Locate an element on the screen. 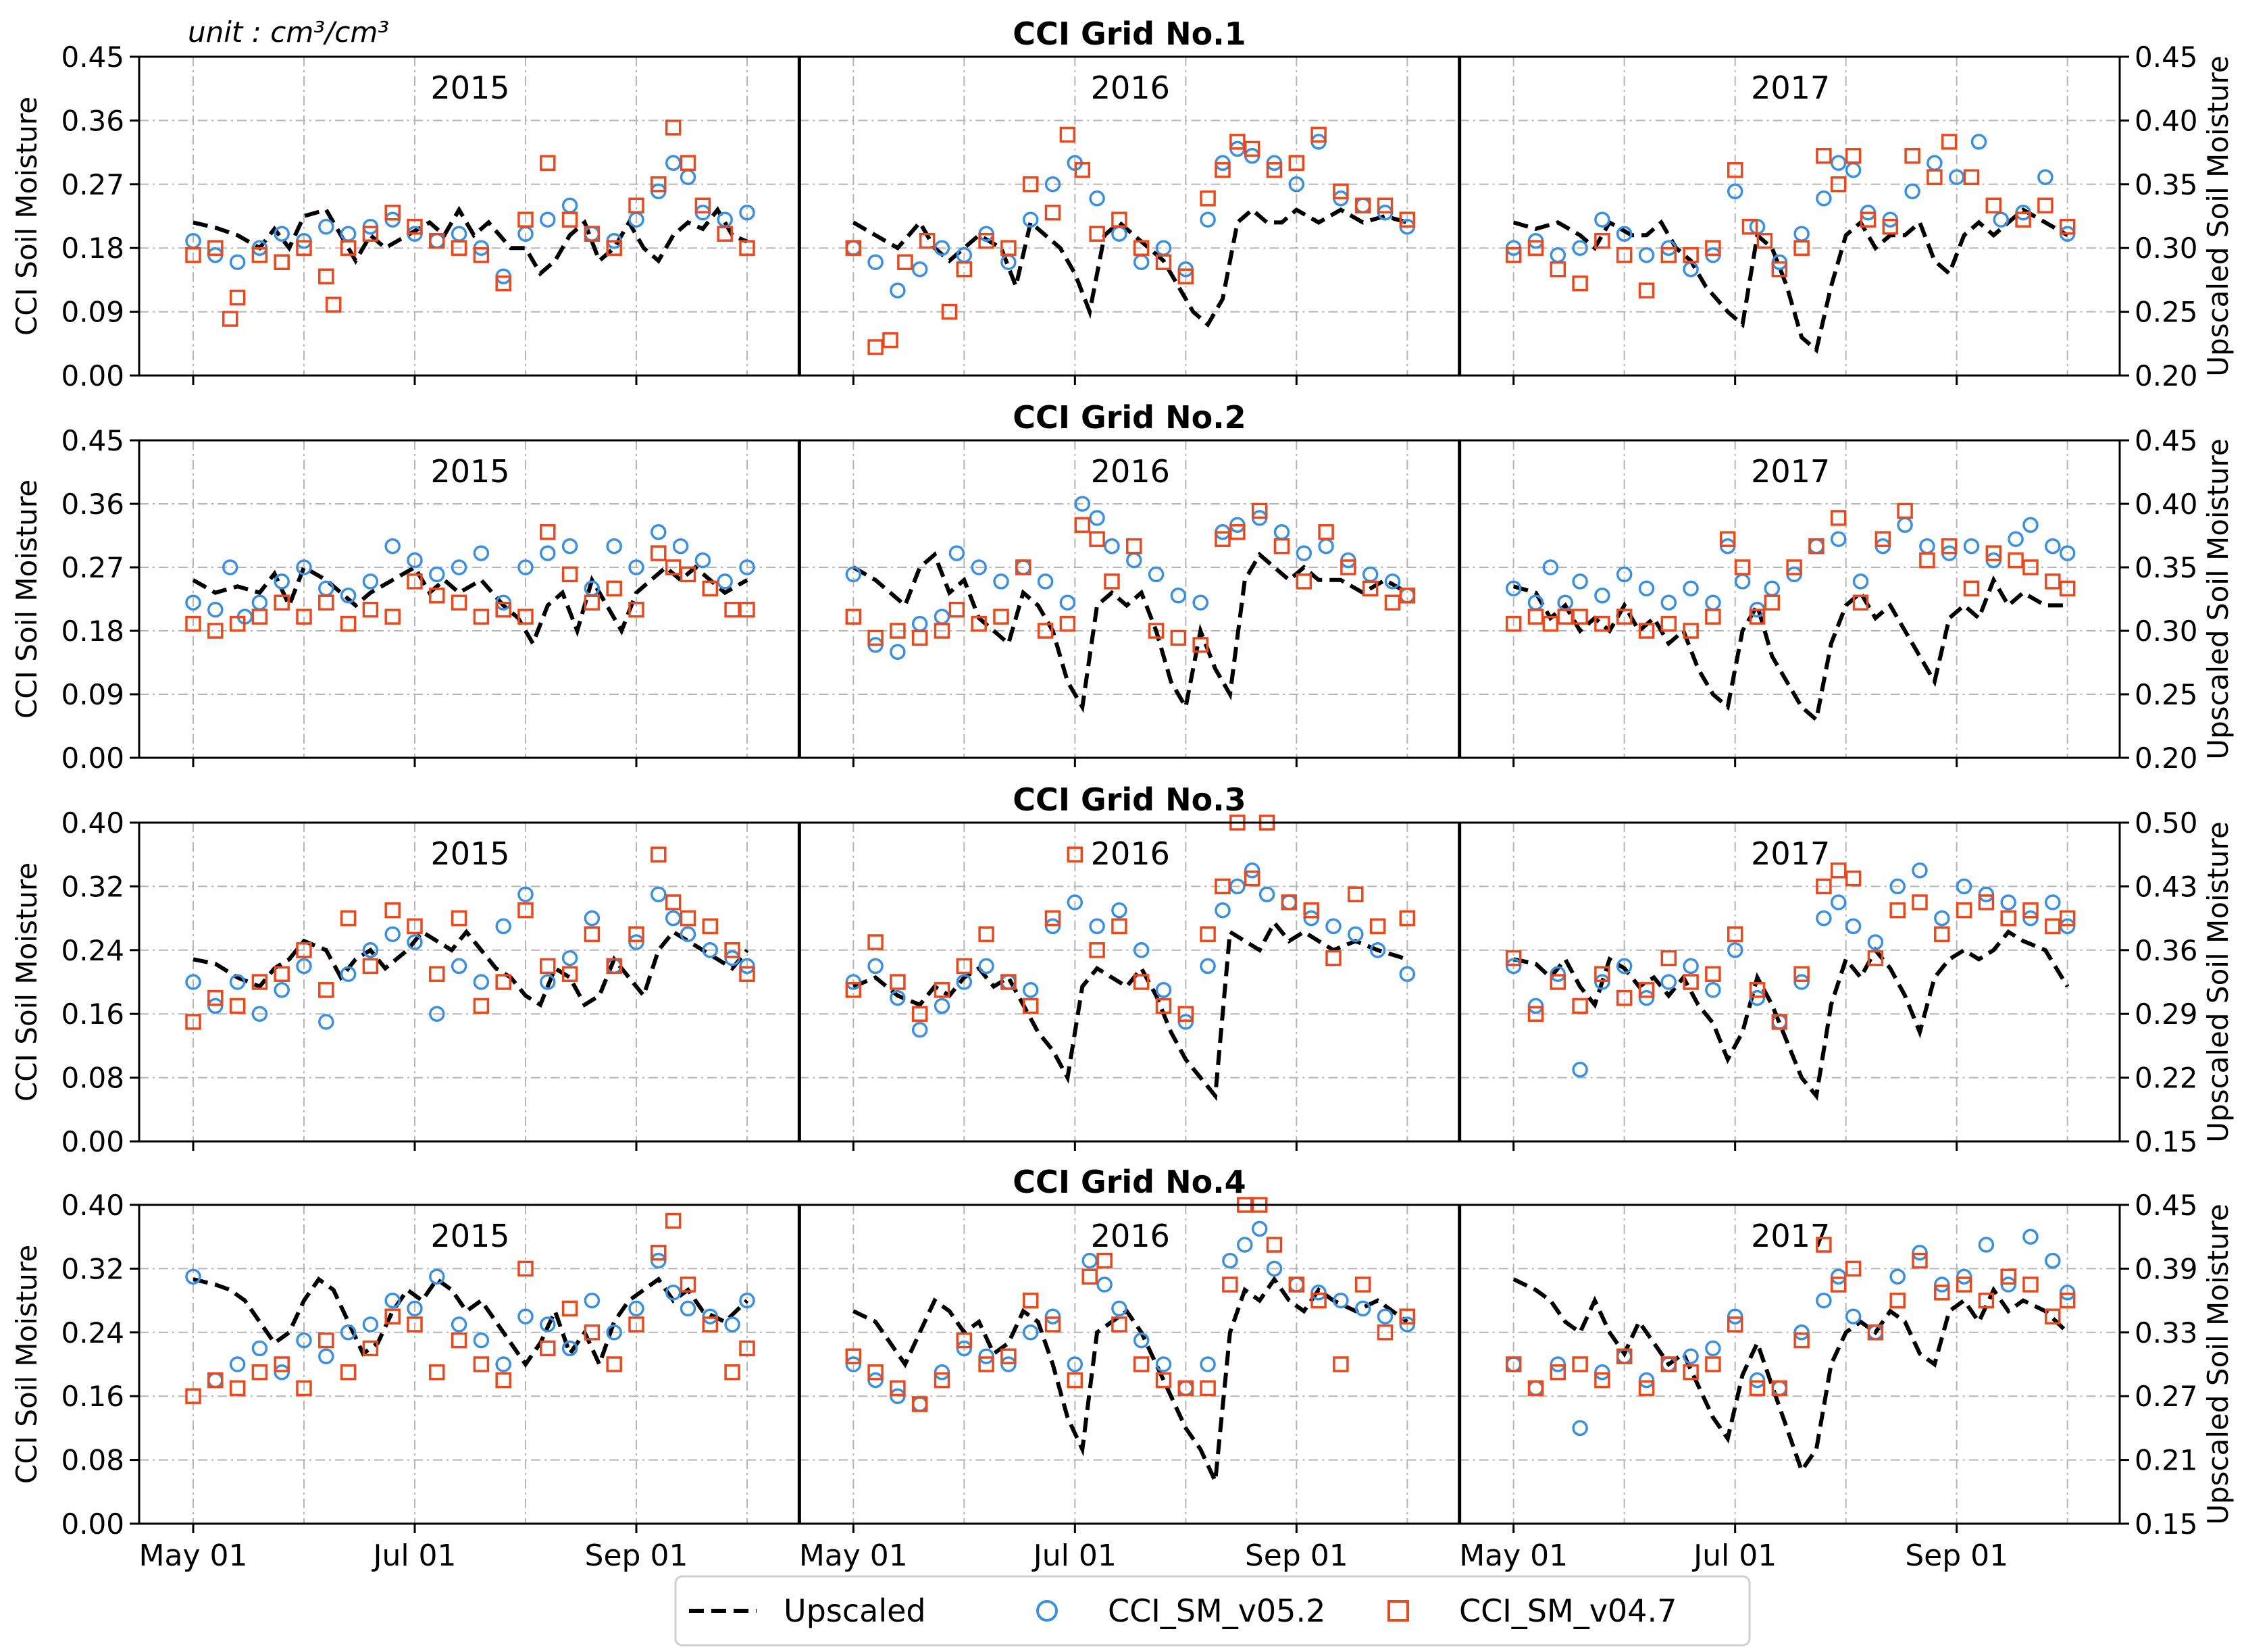 The image size is (2244, 1652). y-tick-label-right: 0.15 is located at coordinates (2166, 1524).